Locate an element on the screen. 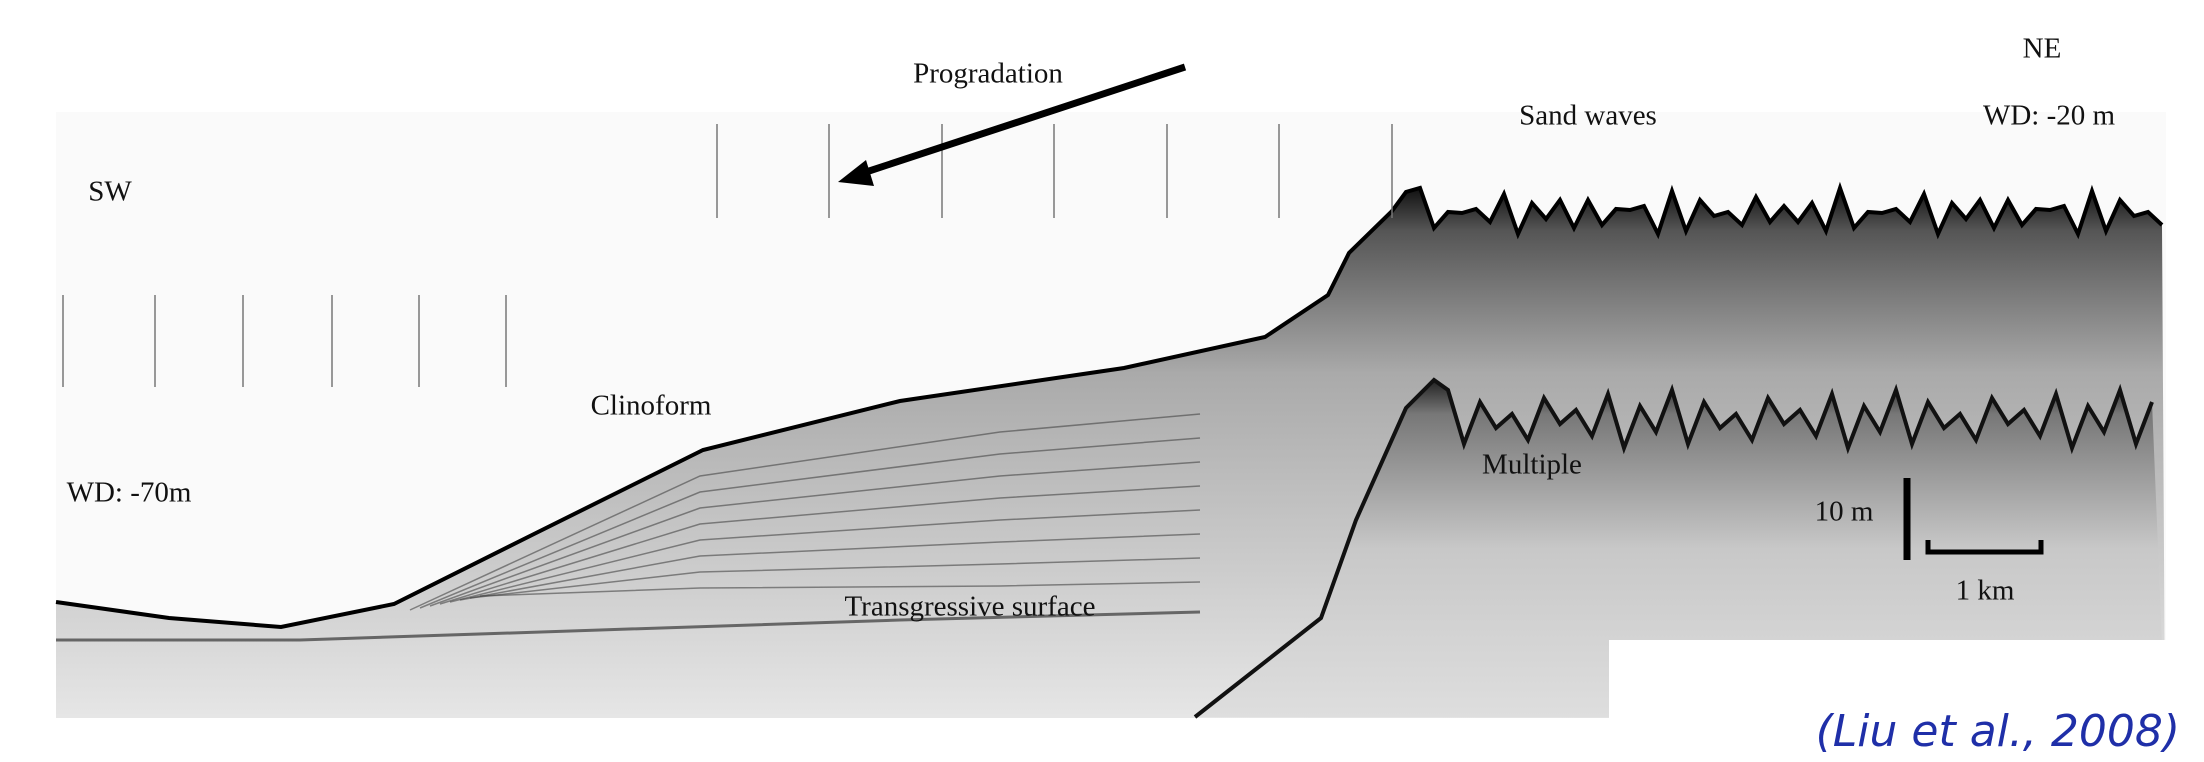 This screenshot has height=762, width=2204. scale-label: 1 km is located at coordinates (1985, 591).